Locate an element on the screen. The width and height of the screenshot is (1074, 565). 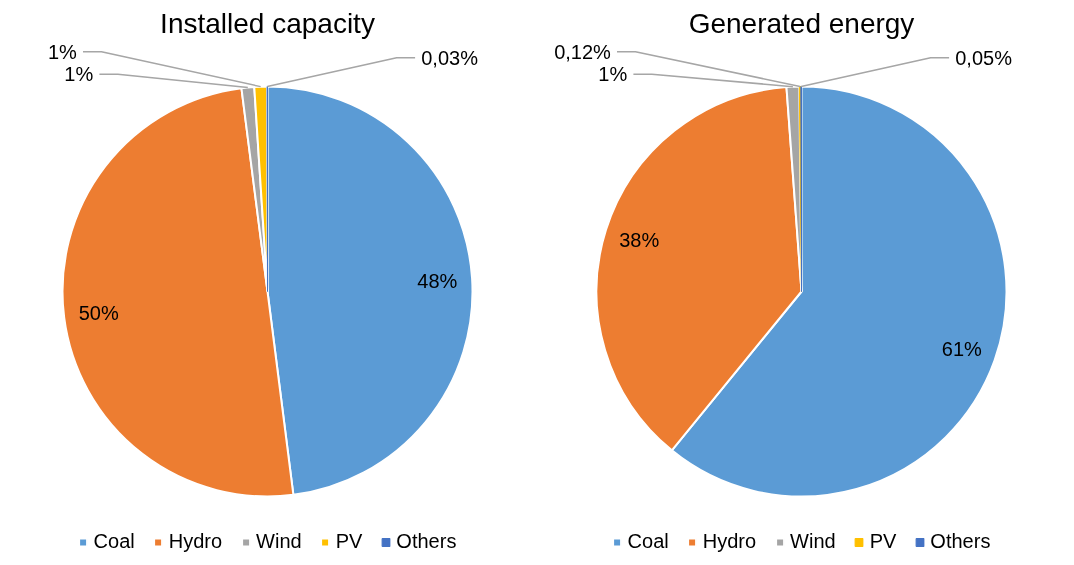
data-label: 38% is located at coordinates (639, 240).